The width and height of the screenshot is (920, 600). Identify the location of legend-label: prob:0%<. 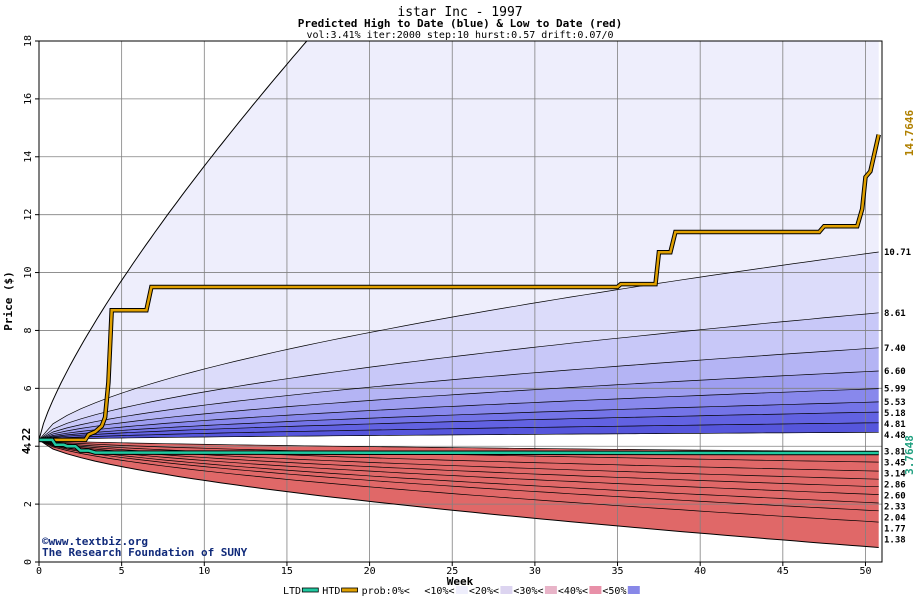
(386, 591).